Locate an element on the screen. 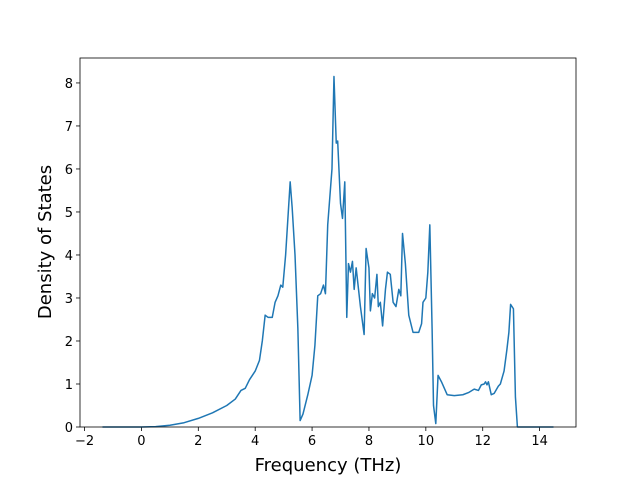  x-axis-label: Frequency (THz) is located at coordinates (328, 465).